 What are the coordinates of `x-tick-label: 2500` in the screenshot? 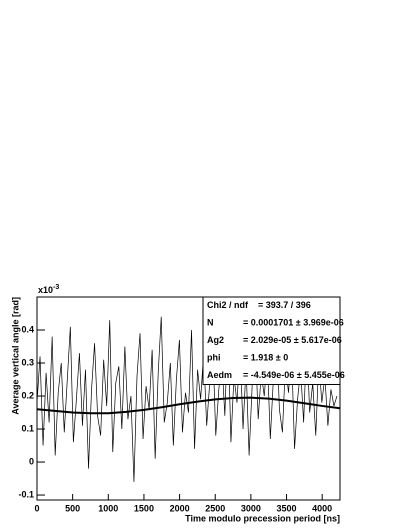 It's located at (215, 508).